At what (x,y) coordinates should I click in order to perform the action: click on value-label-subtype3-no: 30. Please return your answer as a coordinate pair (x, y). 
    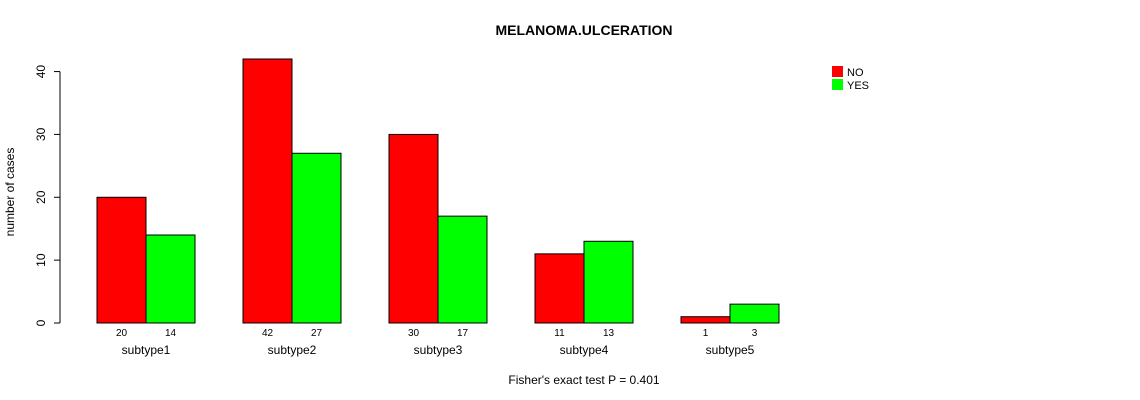
    Looking at the image, I should click on (414, 333).